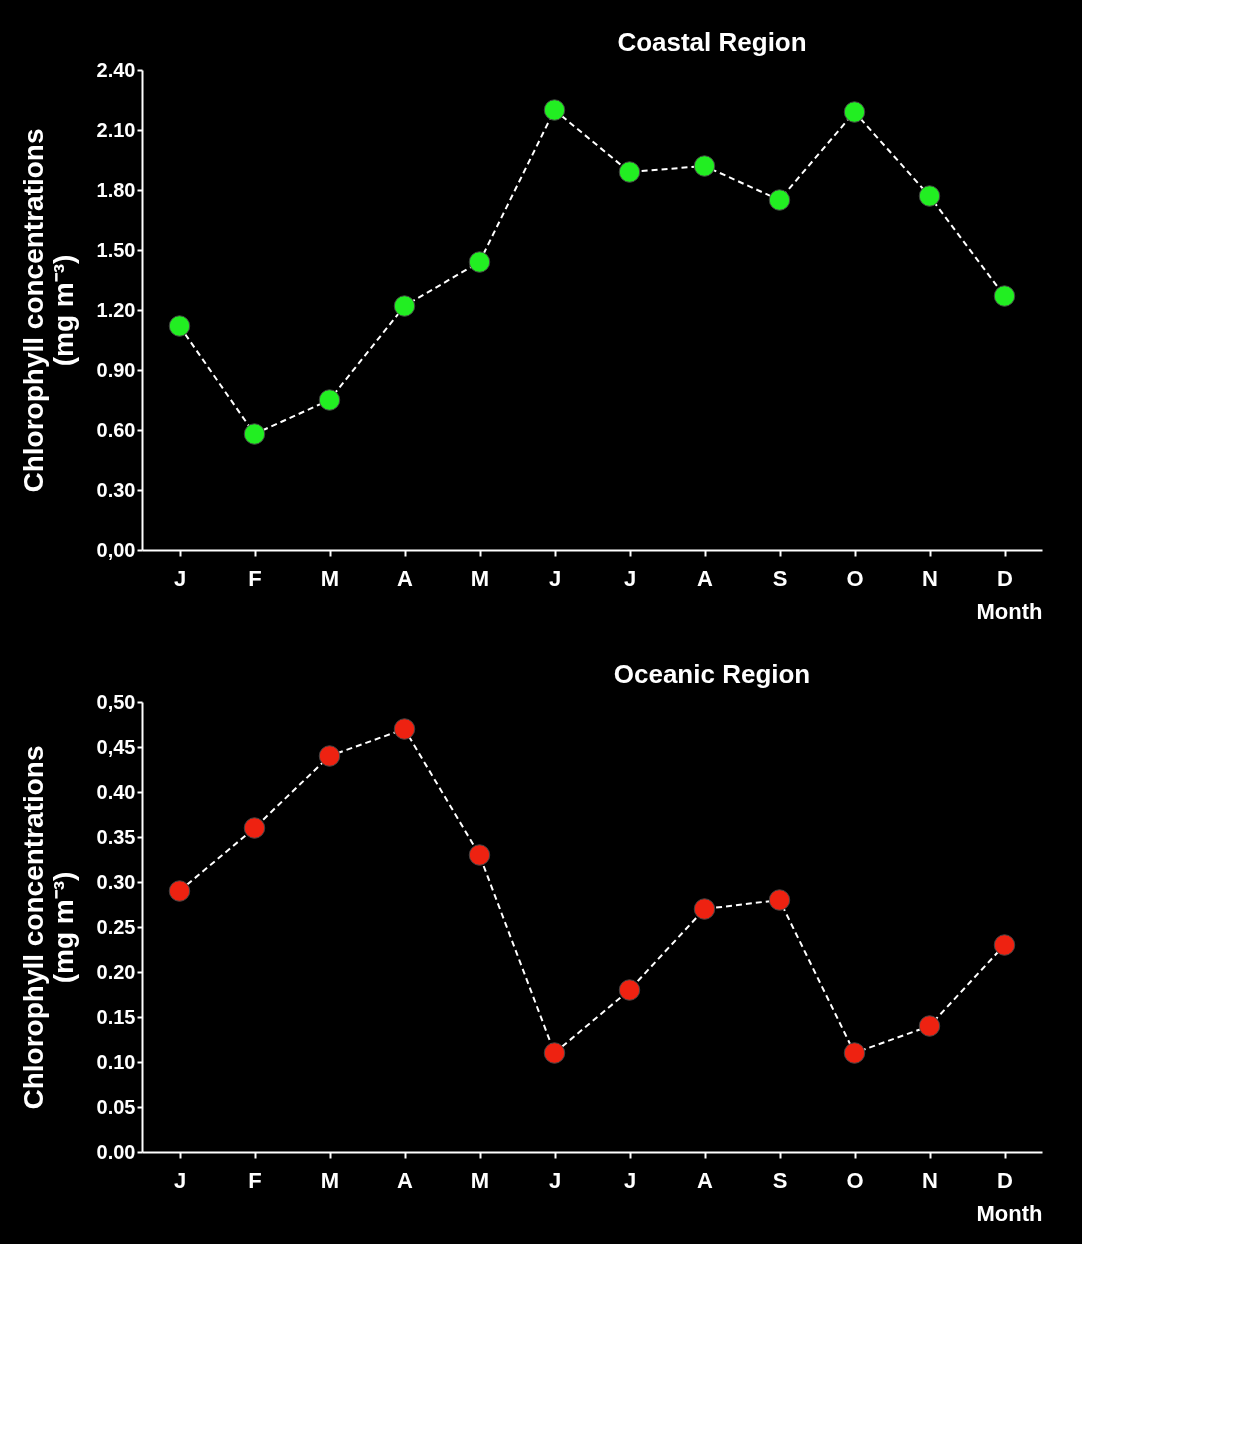  What do you see at coordinates (116, 791) in the screenshot?
I see `y-tick-label: 0.40` at bounding box center [116, 791].